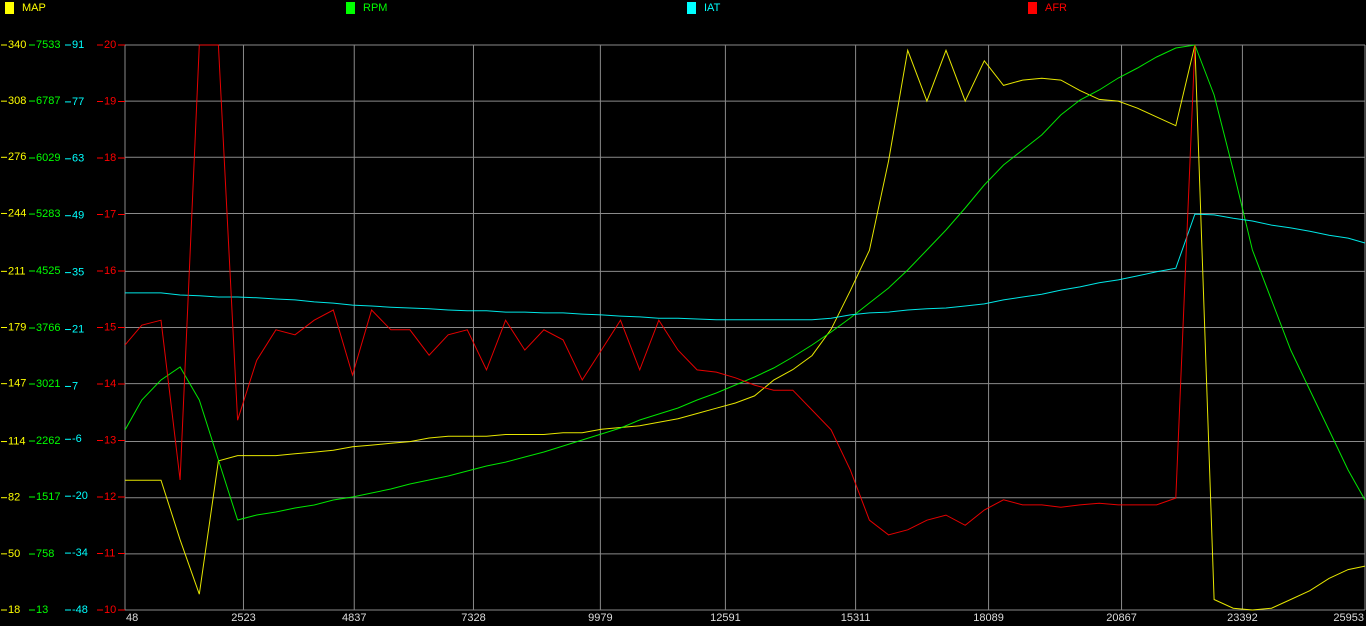  What do you see at coordinates (48, 328) in the screenshot?
I see `y-tick-label: 3766` at bounding box center [48, 328].